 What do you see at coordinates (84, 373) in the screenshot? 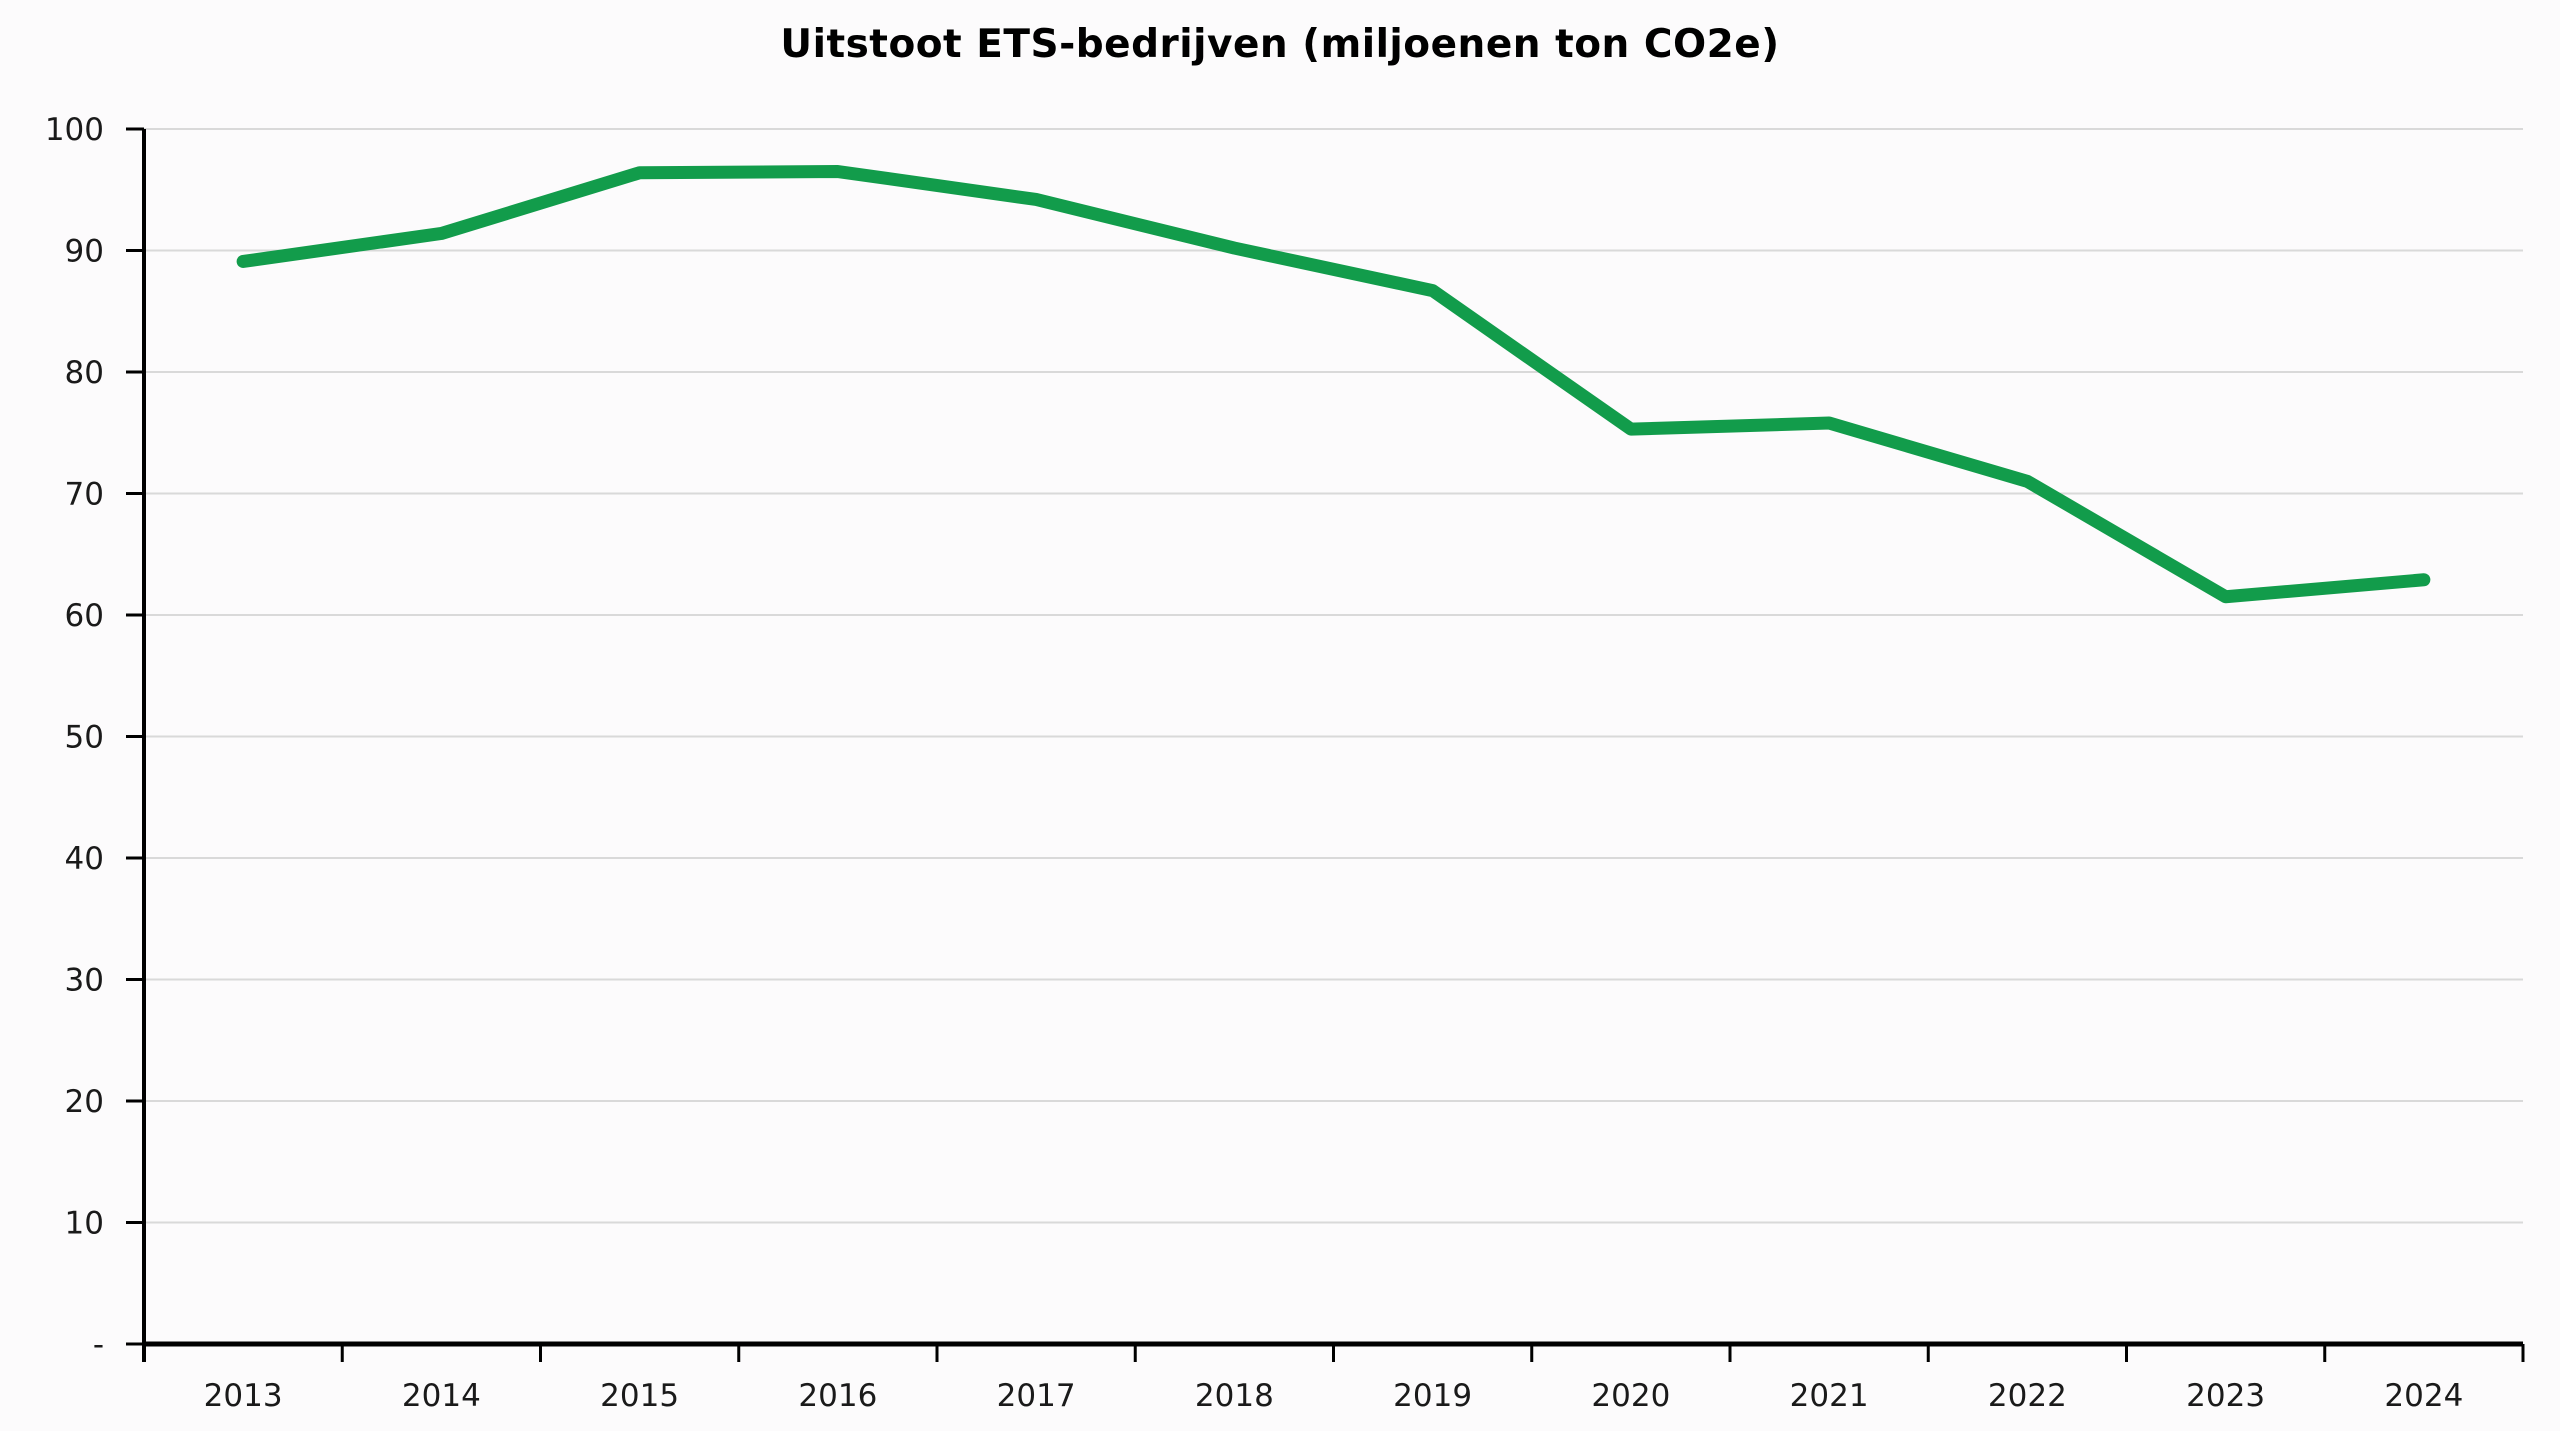
I see `y-axis-label-80: 80` at bounding box center [84, 373].